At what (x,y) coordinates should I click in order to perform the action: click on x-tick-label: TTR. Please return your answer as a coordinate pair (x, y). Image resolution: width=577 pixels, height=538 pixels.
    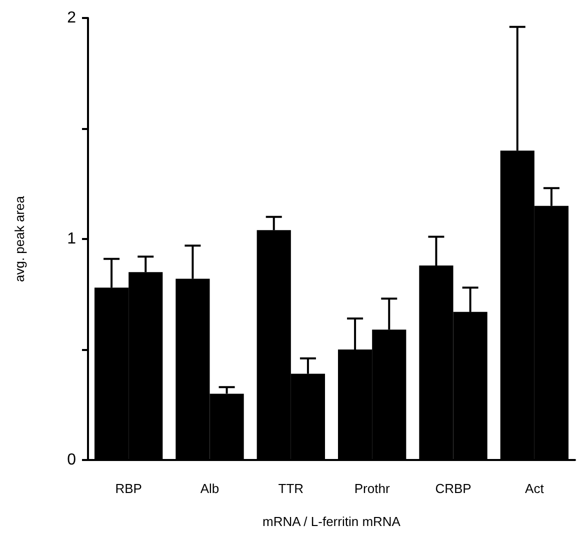
    Looking at the image, I should click on (291, 488).